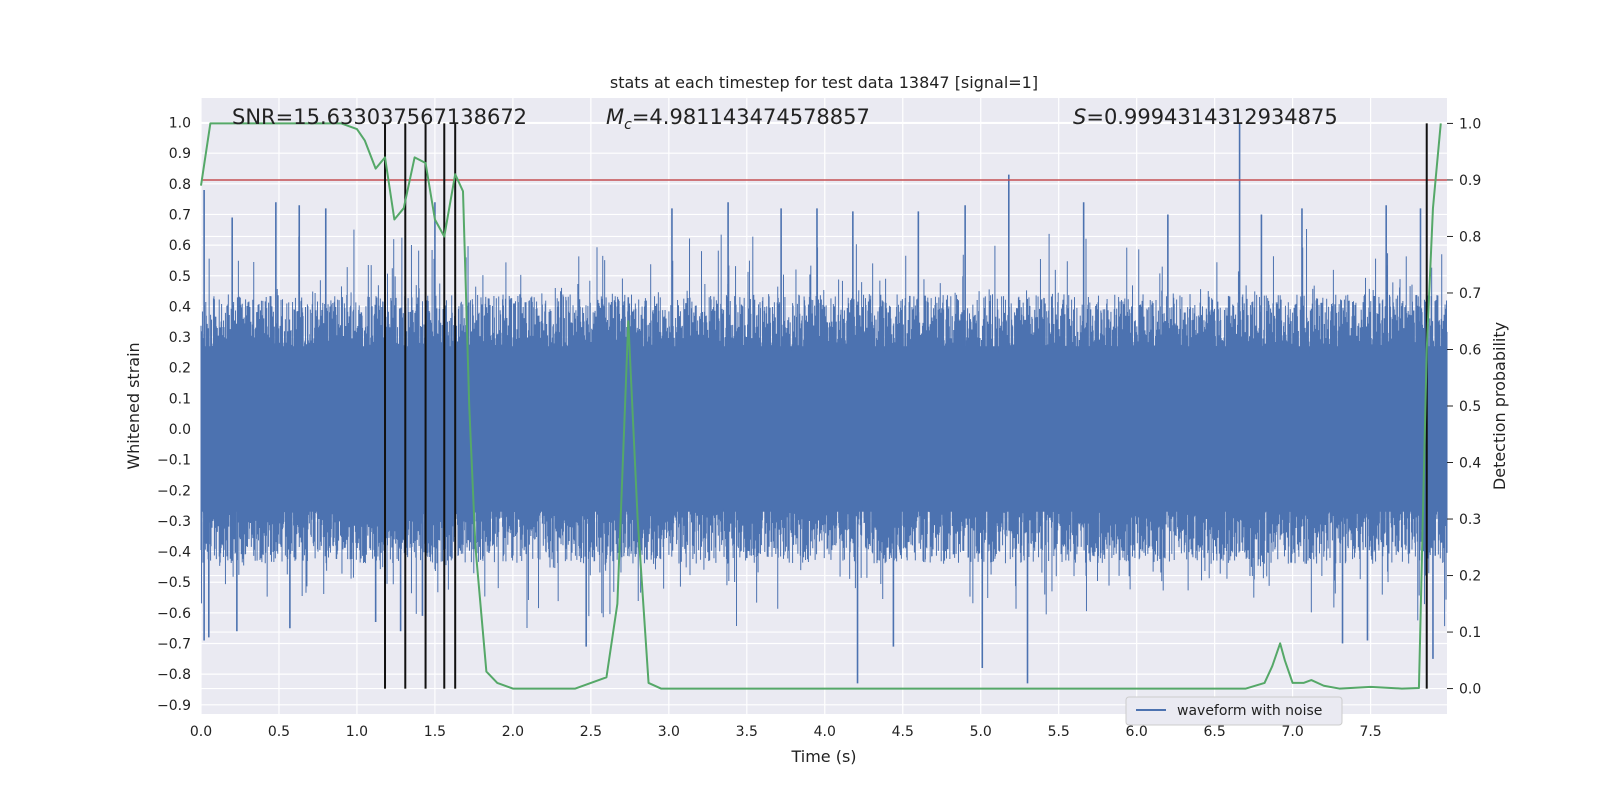 The height and width of the screenshot is (800, 1600). What do you see at coordinates (1249, 711) in the screenshot?
I see `legend-entry-waveform: waveform with noise` at bounding box center [1249, 711].